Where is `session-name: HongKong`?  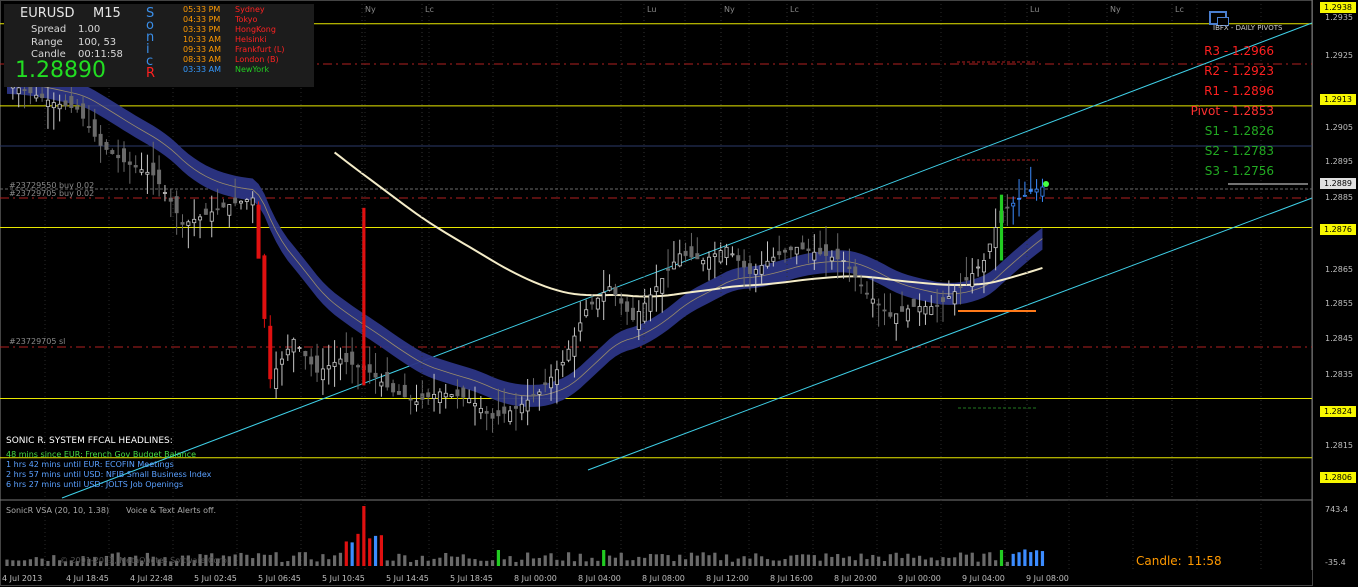
session-name: HongKong is located at coordinates (255, 29).